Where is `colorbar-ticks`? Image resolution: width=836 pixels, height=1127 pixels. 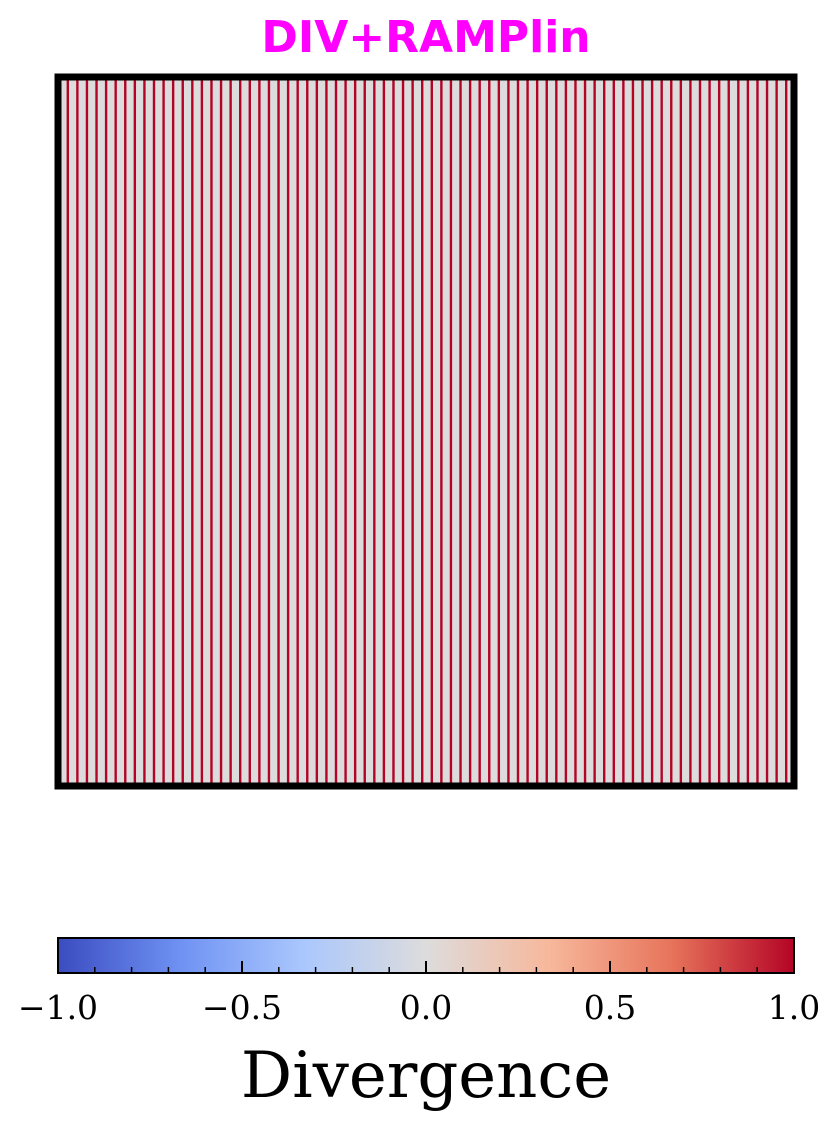
colorbar-ticks is located at coordinates (426, 967).